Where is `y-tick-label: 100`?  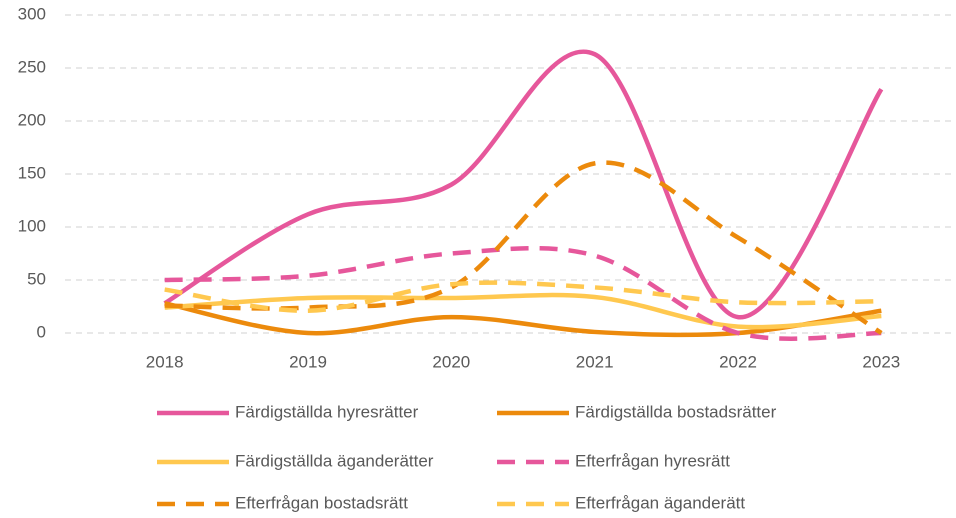
y-tick-label: 100 is located at coordinates (32, 225).